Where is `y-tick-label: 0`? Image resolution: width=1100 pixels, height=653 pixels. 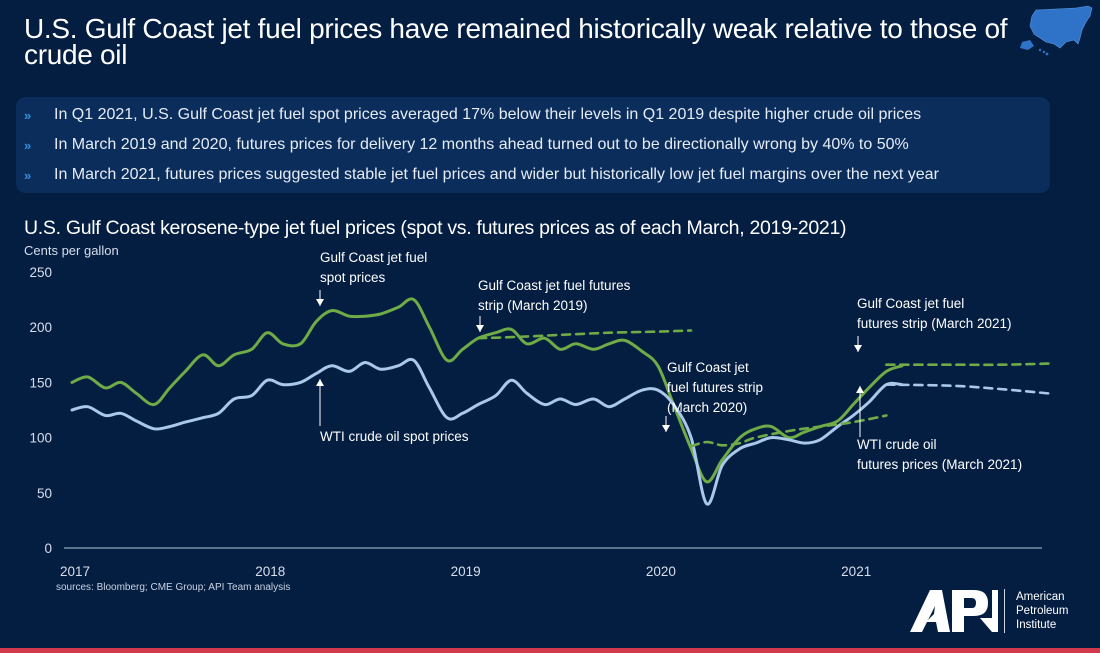
y-tick-label: 0 is located at coordinates (48, 548).